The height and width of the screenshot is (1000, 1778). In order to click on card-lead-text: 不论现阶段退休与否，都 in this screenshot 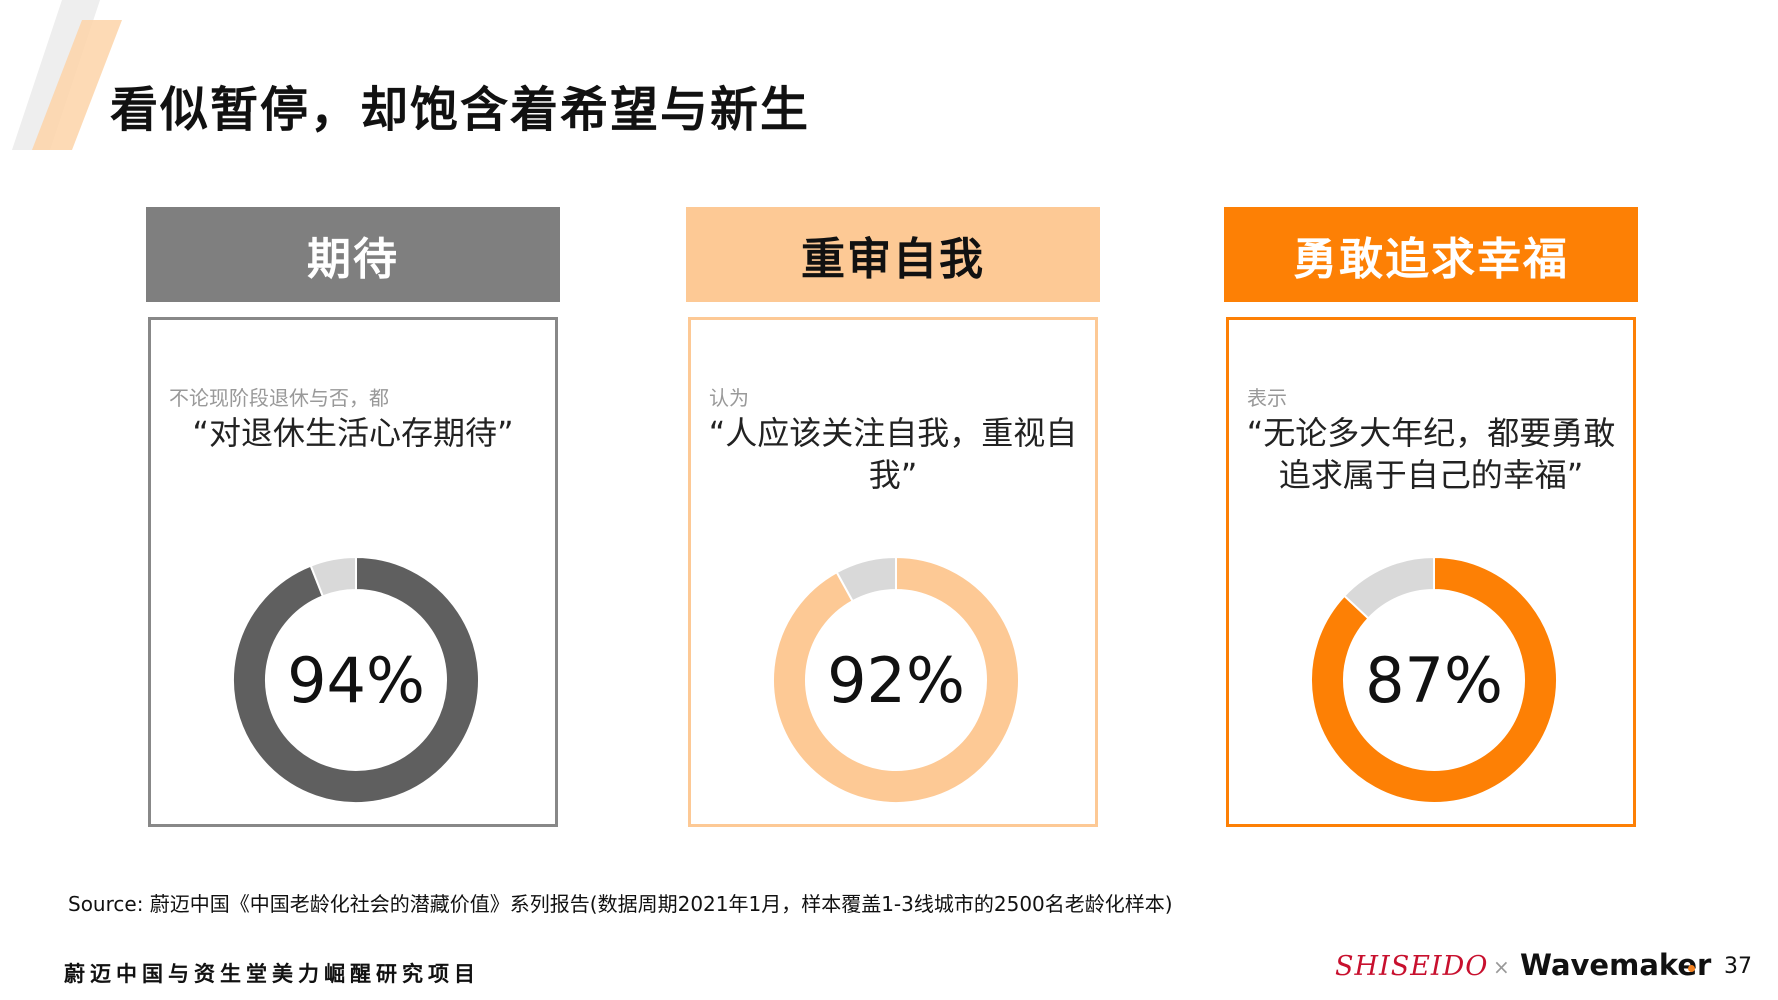, I will do `click(279, 398)`.